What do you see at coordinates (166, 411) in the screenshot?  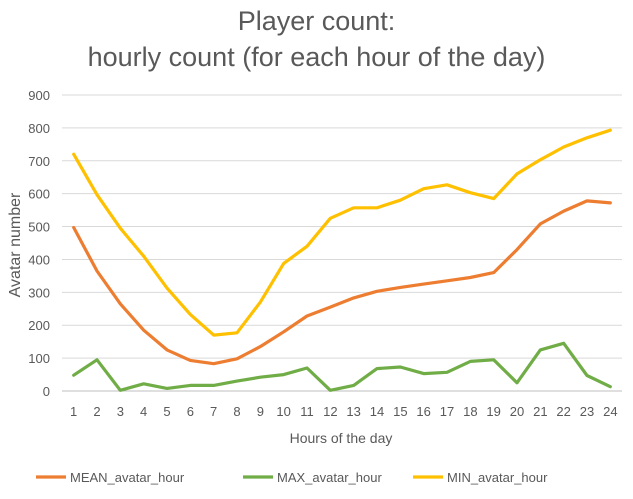 I see `x-tick-label: 5` at bounding box center [166, 411].